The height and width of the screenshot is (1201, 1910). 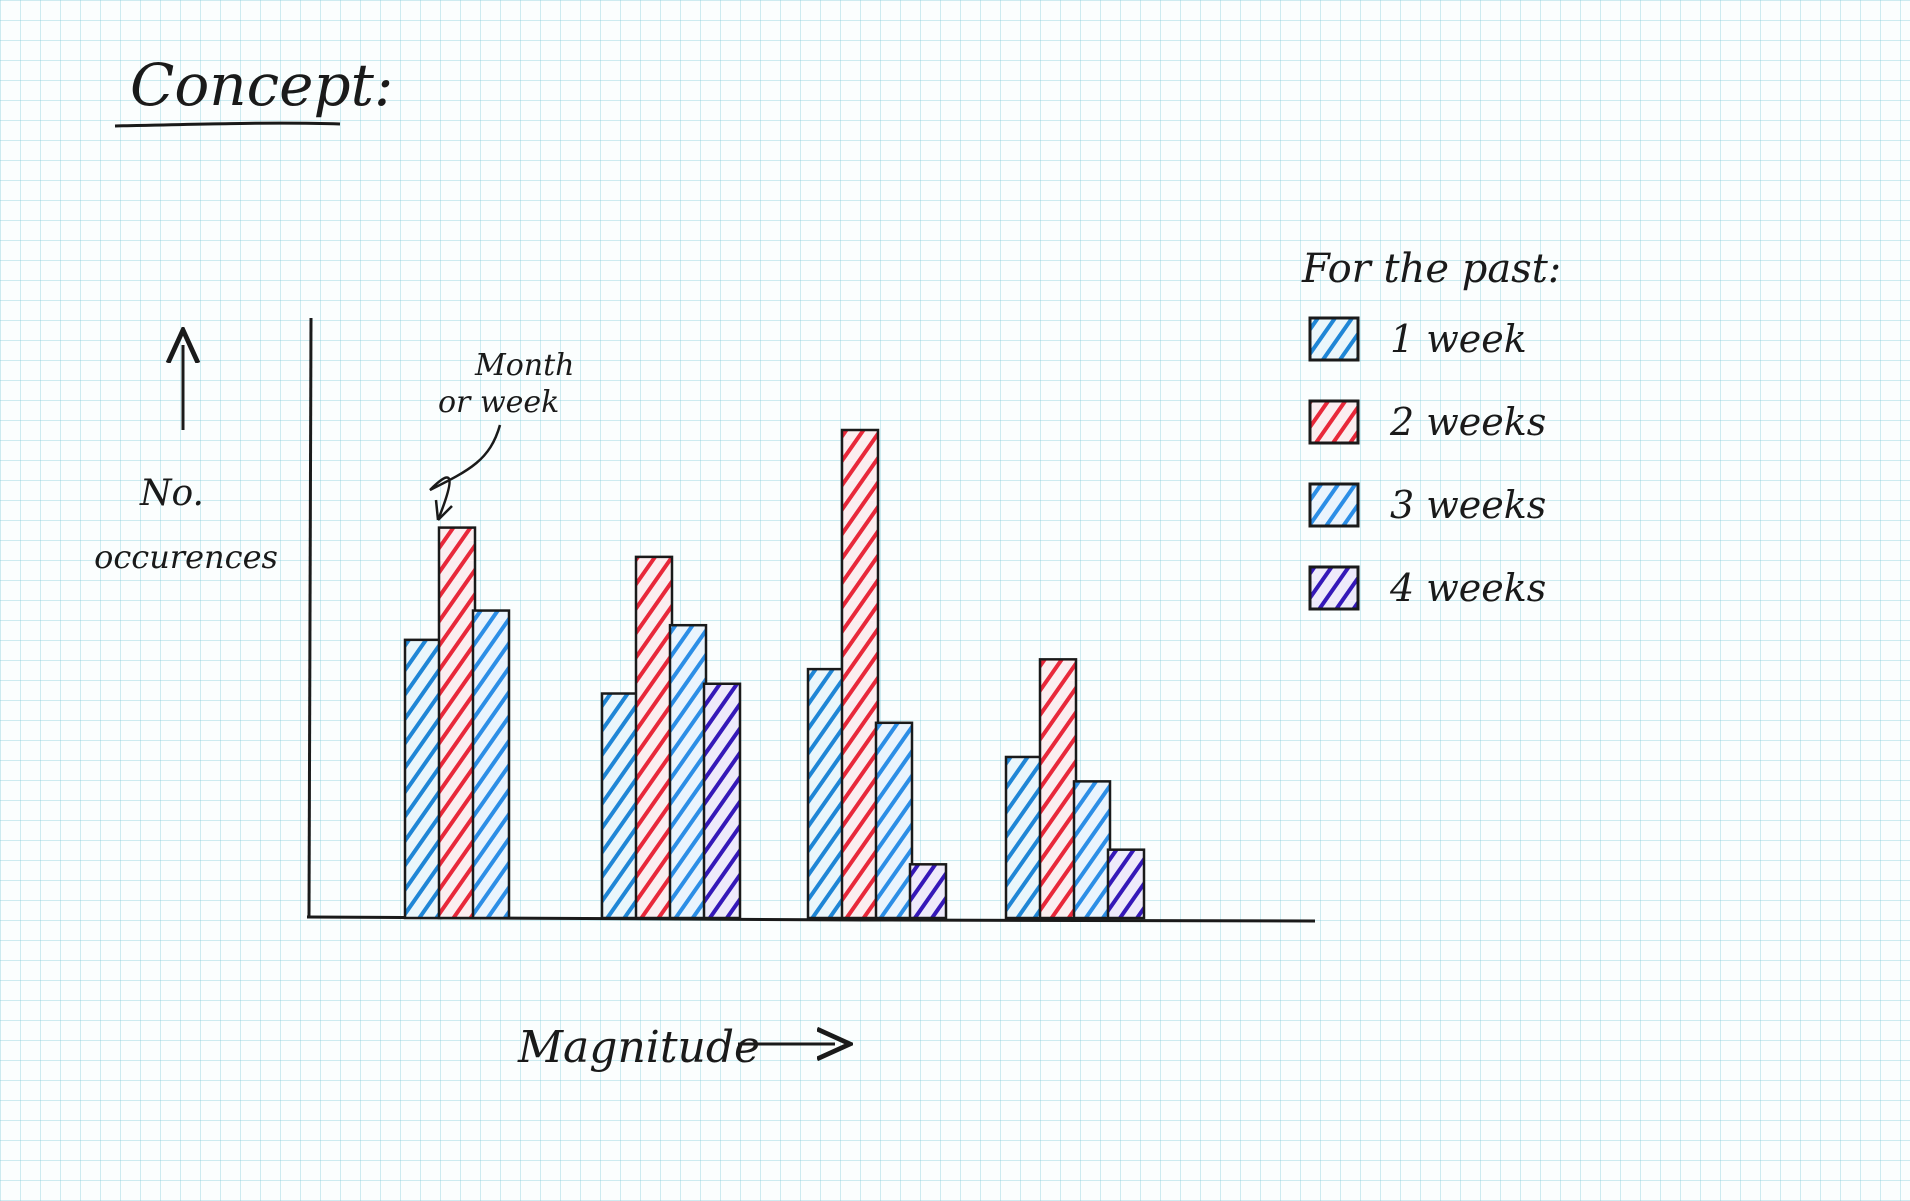 What do you see at coordinates (465, 472) in the screenshot?
I see `annotation-arrow` at bounding box center [465, 472].